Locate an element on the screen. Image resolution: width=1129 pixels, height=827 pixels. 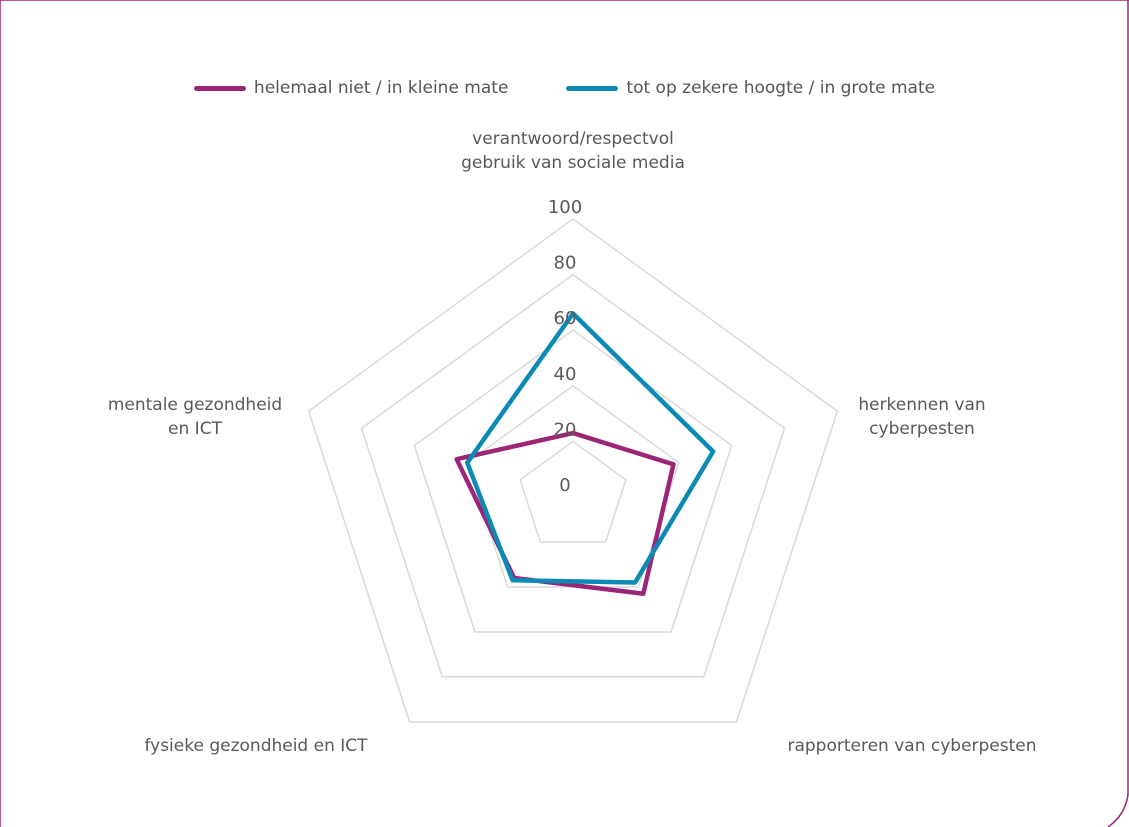
category-label-3: rapporteren van cyberpesten is located at coordinates (911, 746).